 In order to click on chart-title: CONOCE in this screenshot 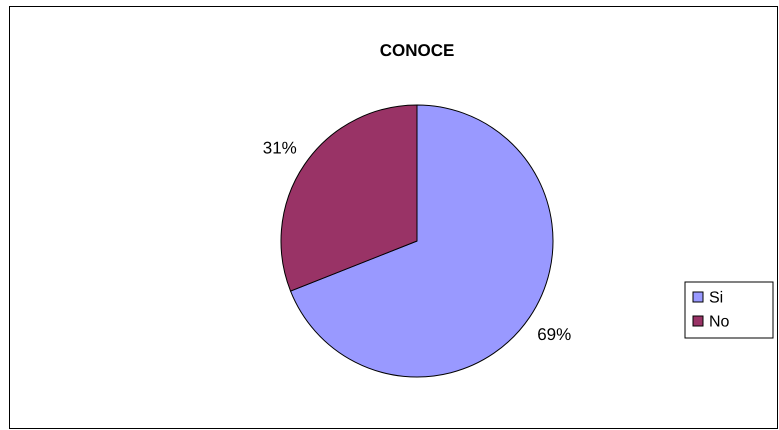, I will do `click(417, 50)`.